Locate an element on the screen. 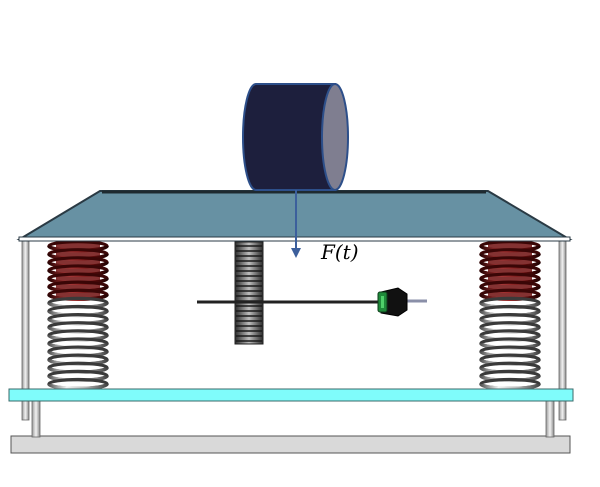 The image size is (600, 487). ground-slab is located at coordinates (290, 444).